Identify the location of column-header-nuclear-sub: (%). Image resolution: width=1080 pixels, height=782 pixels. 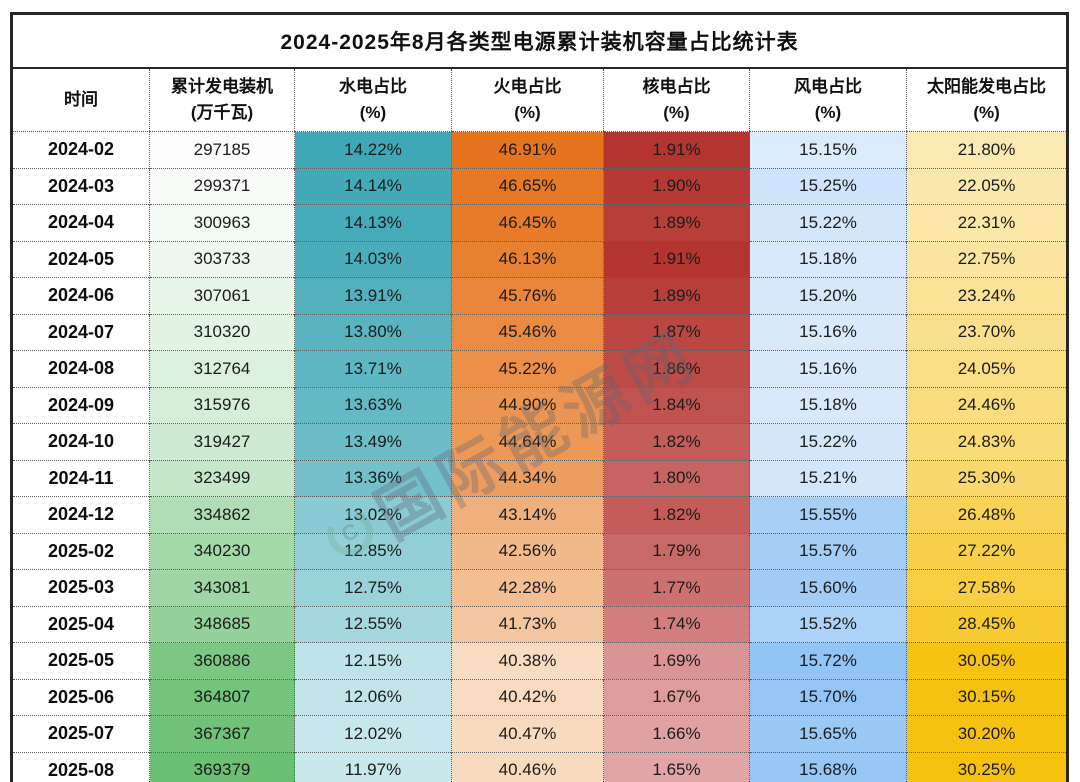
(676, 112).